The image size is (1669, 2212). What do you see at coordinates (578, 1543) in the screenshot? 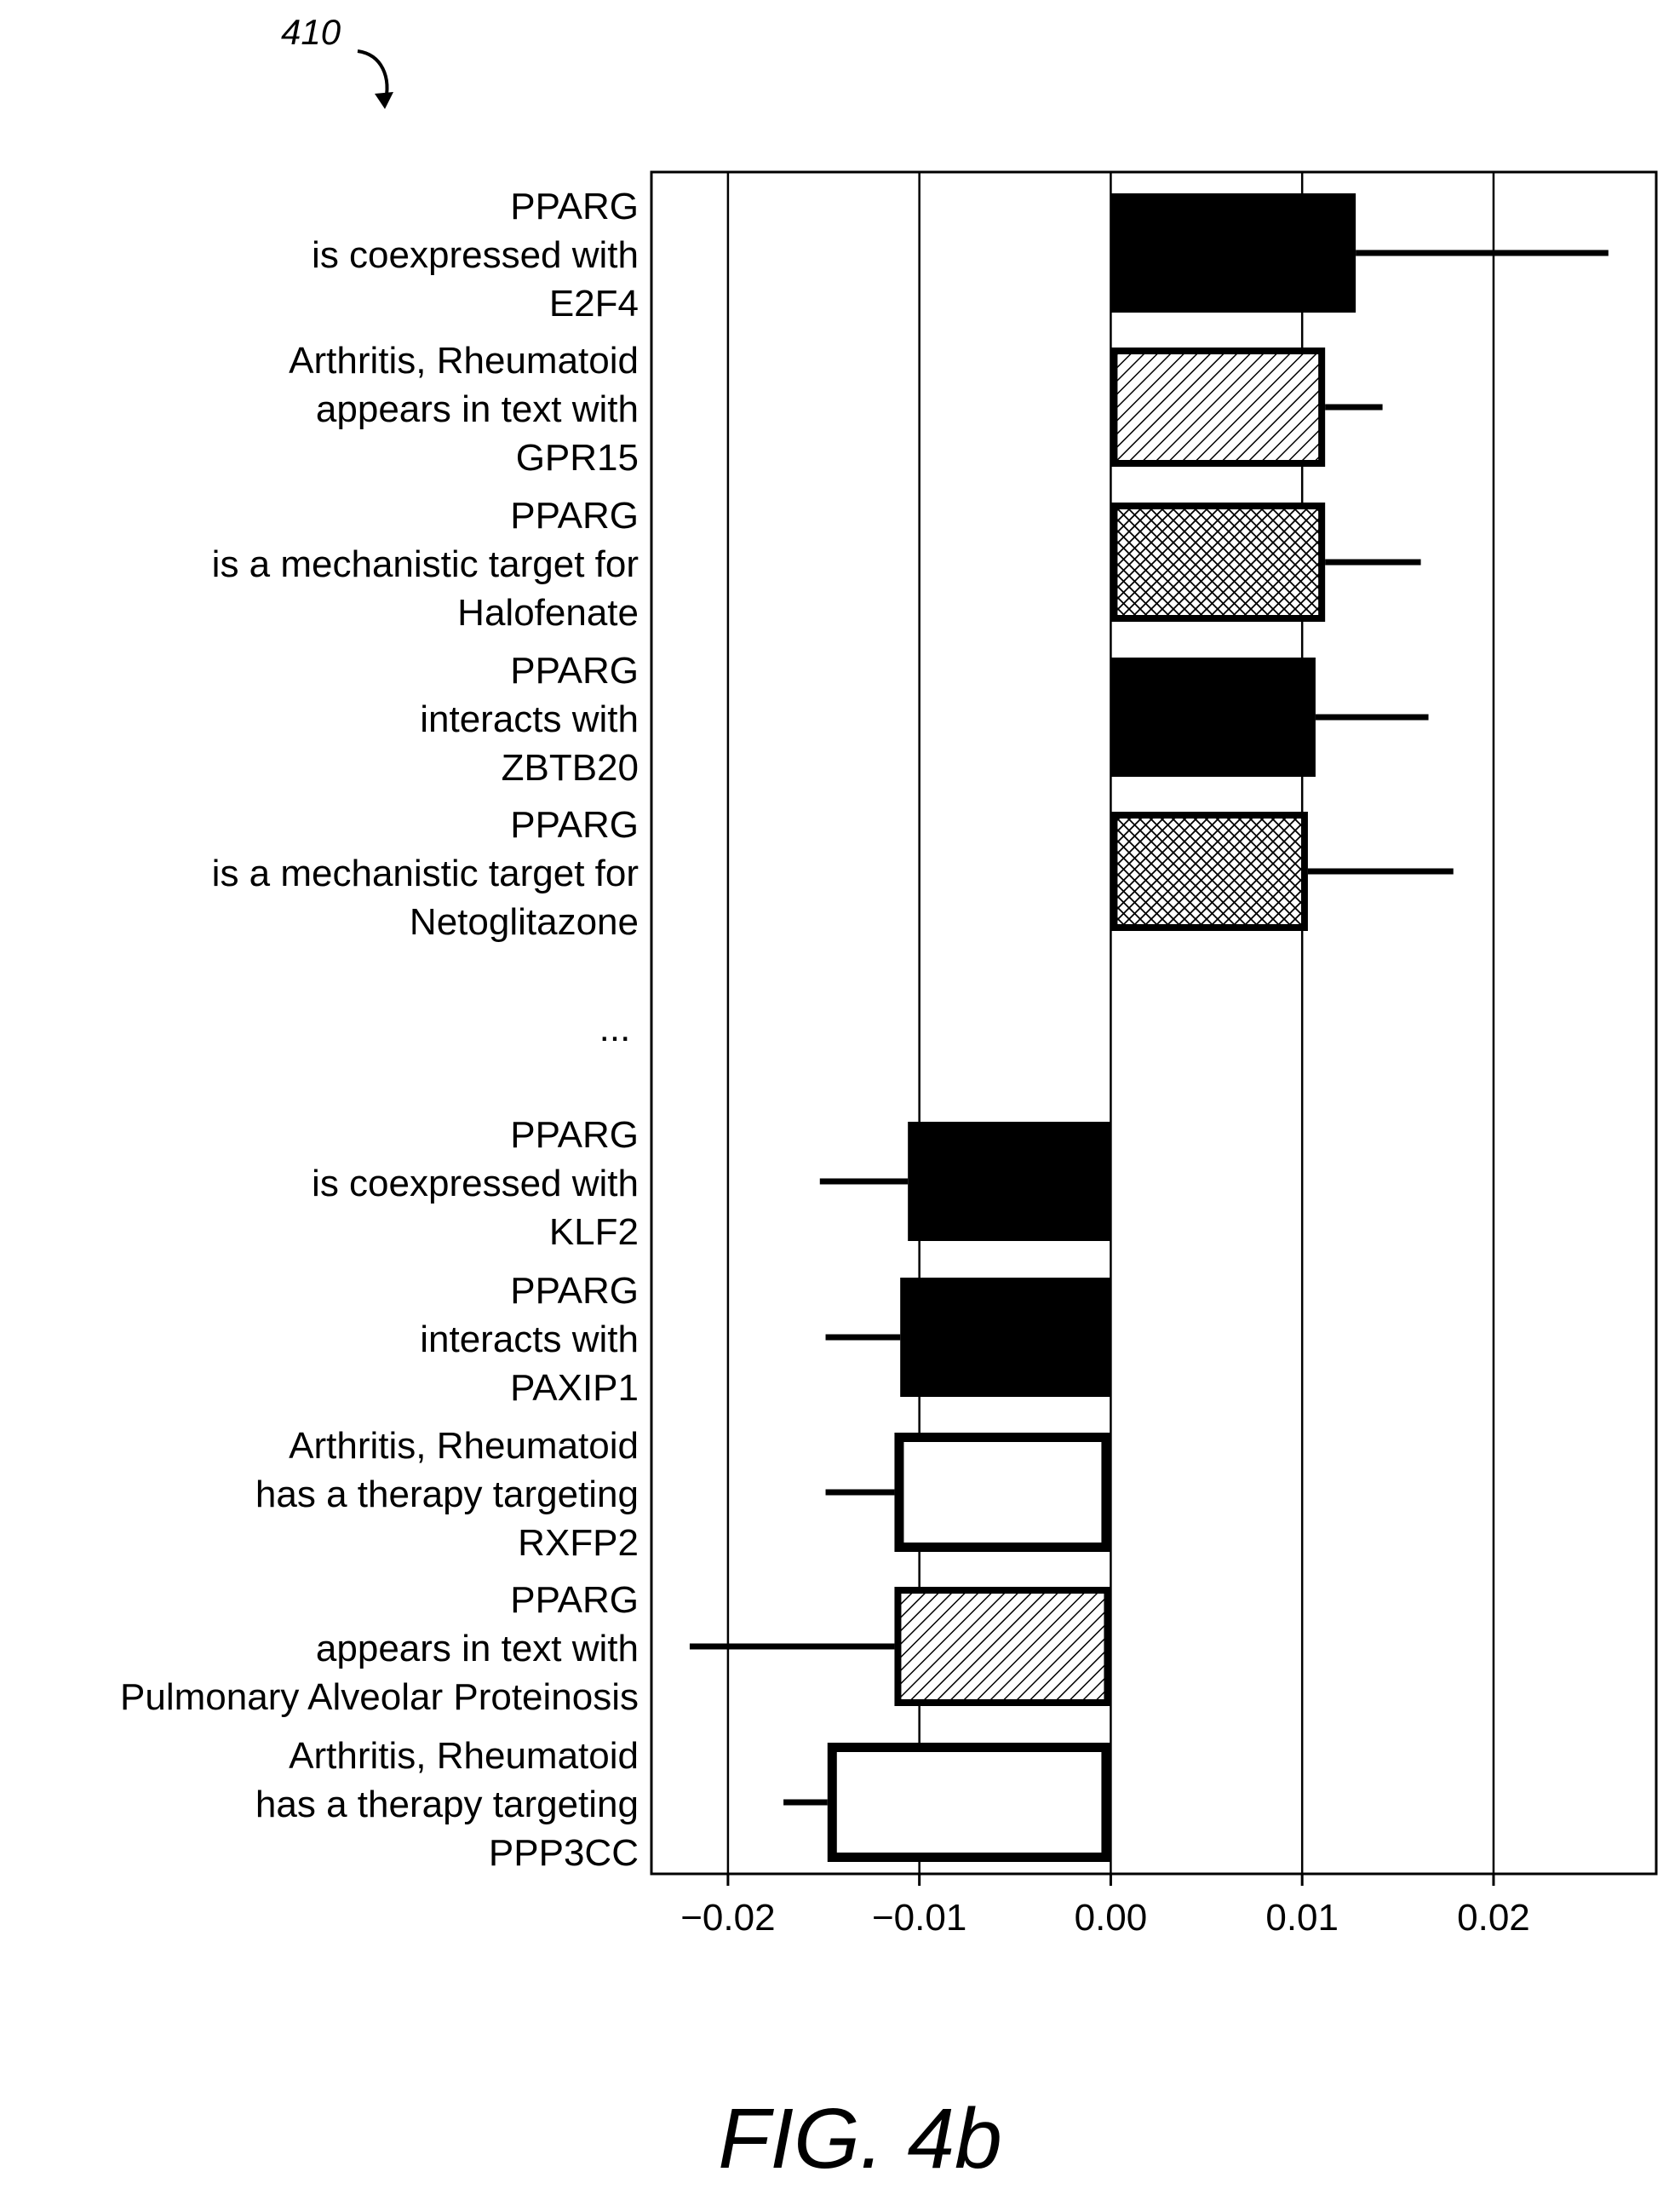
I see `row-label-line: RXFP2` at bounding box center [578, 1543].